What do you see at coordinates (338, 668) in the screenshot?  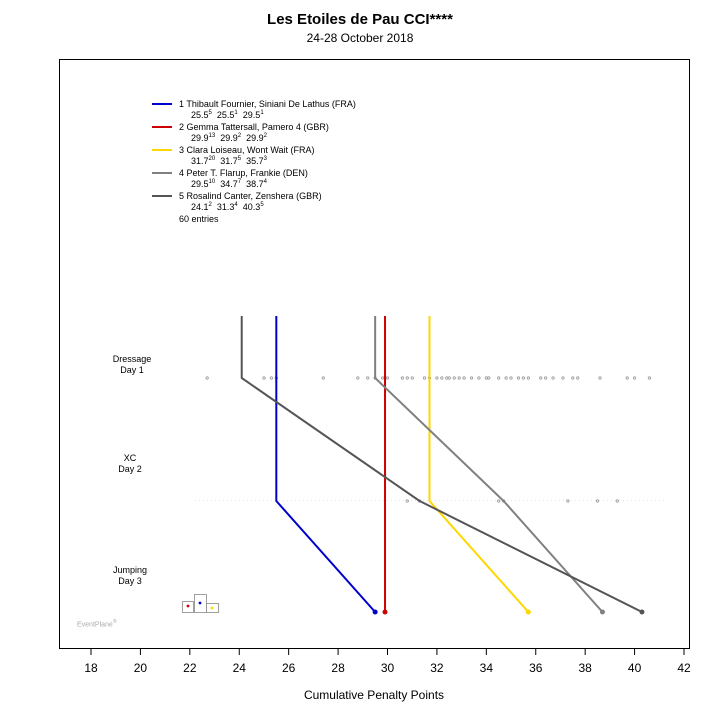 I see `x-tick-label: 28` at bounding box center [338, 668].